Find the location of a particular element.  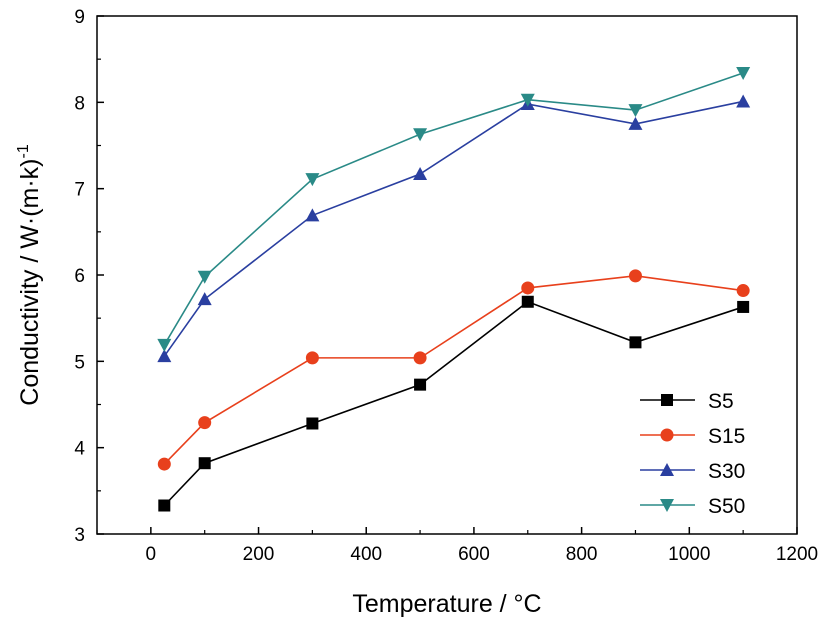

x-tick-label: 200 is located at coordinates (259, 554).